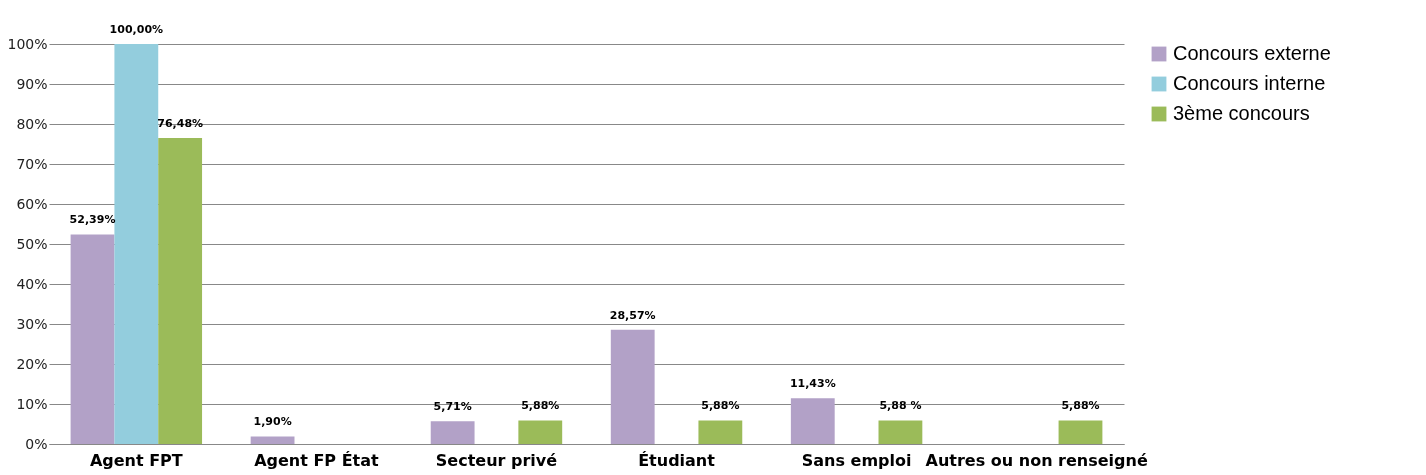 This screenshot has height=475, width=1426. Describe the element at coordinates (32, 163) in the screenshot. I see `y-tick-label: 70%` at that location.